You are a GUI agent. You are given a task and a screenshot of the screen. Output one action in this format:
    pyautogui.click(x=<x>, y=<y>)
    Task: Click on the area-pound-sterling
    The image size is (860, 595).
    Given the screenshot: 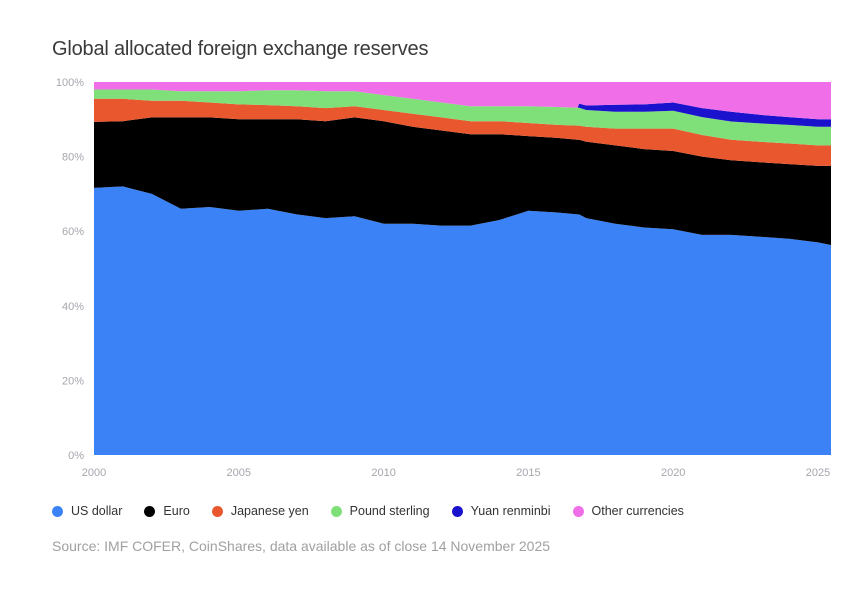 What is the action you would take?
    pyautogui.click(x=462, y=117)
    